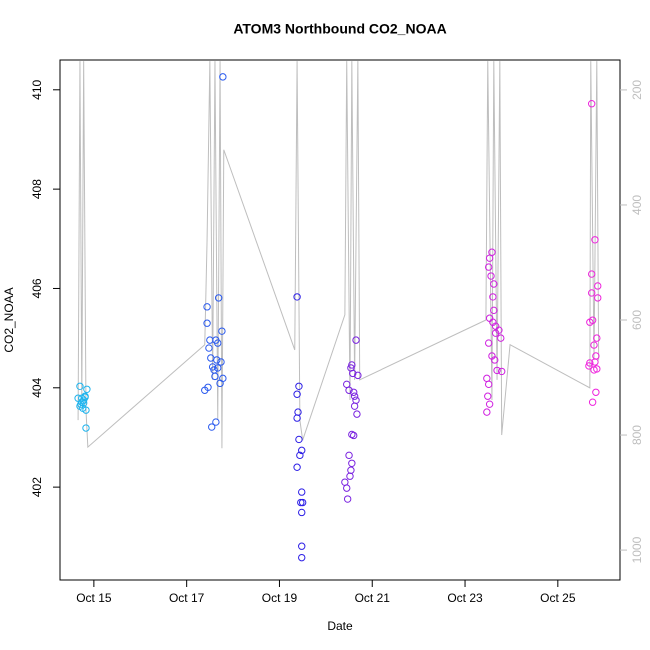 This screenshot has height=650, width=650. Describe the element at coordinates (37, 387) in the screenshot. I see `y-tick-label: 404` at that location.